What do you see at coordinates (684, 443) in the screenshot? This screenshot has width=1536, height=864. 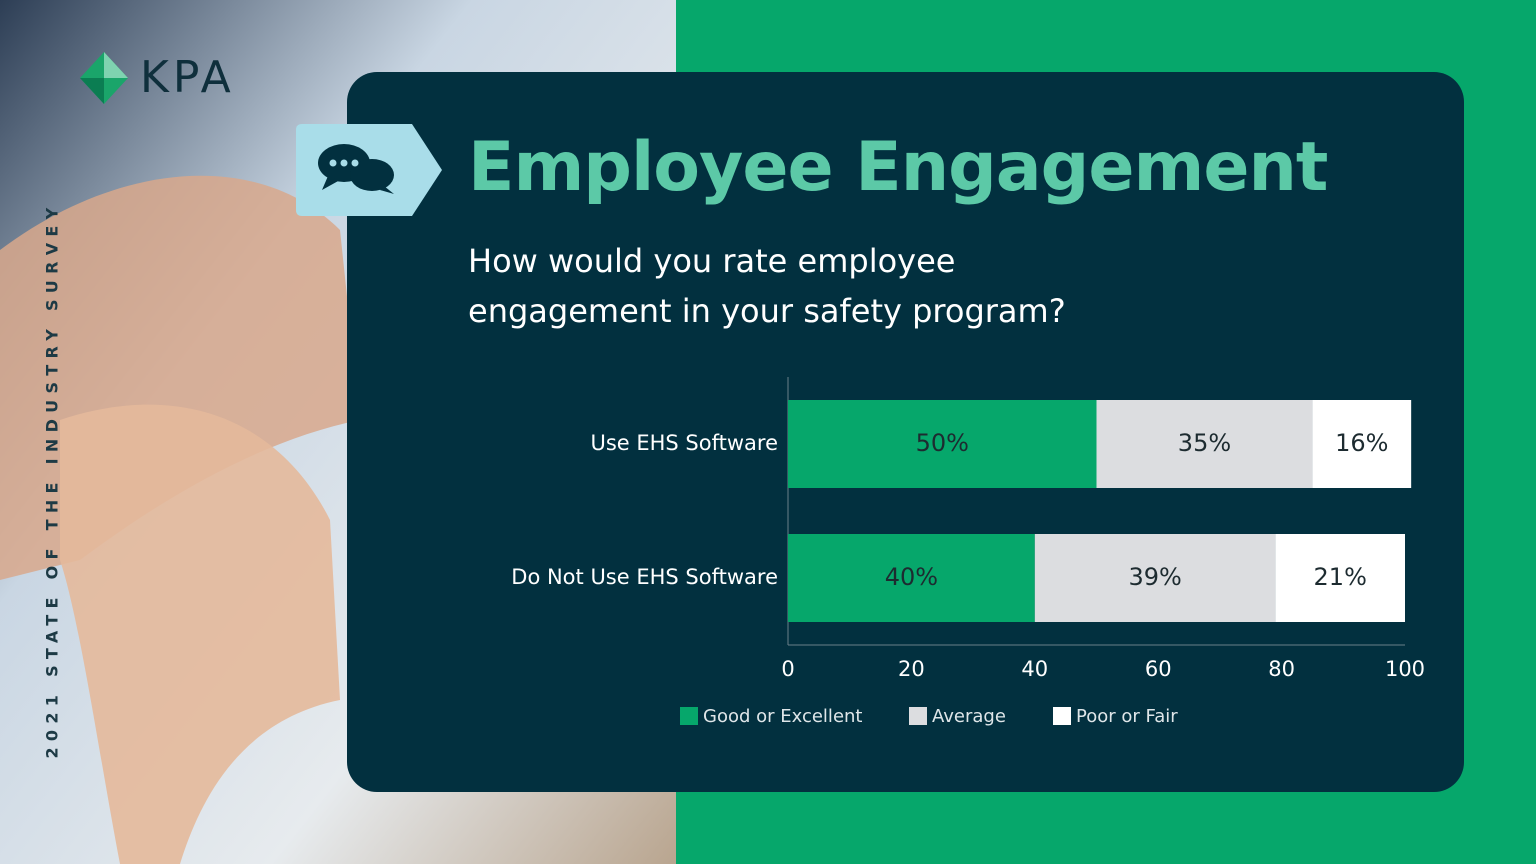 I see `y-tick-label: Use EHS Software` at bounding box center [684, 443].